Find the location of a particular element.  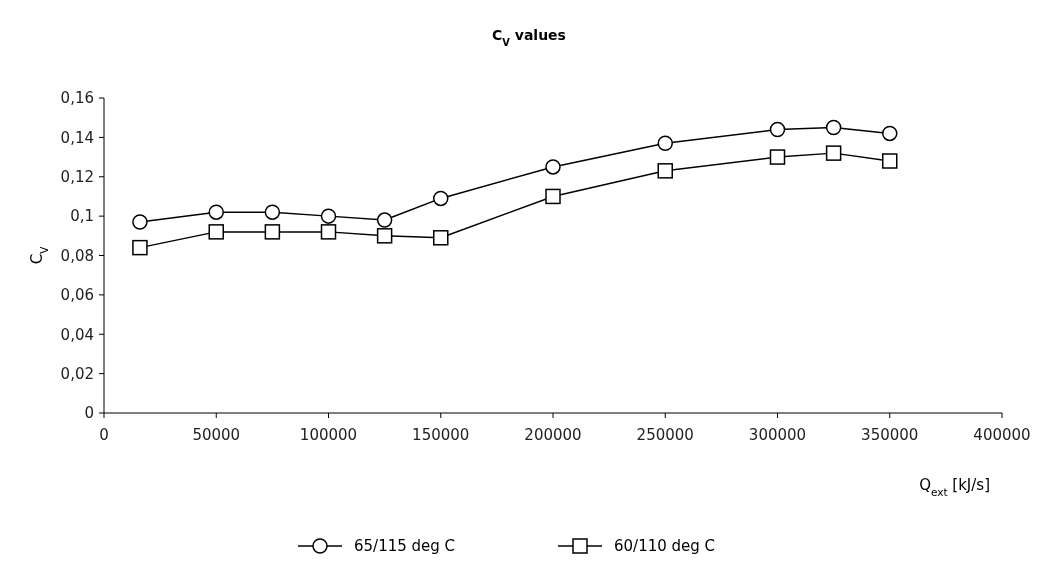

legend-label: 60/110 deg C is located at coordinates (665, 546).